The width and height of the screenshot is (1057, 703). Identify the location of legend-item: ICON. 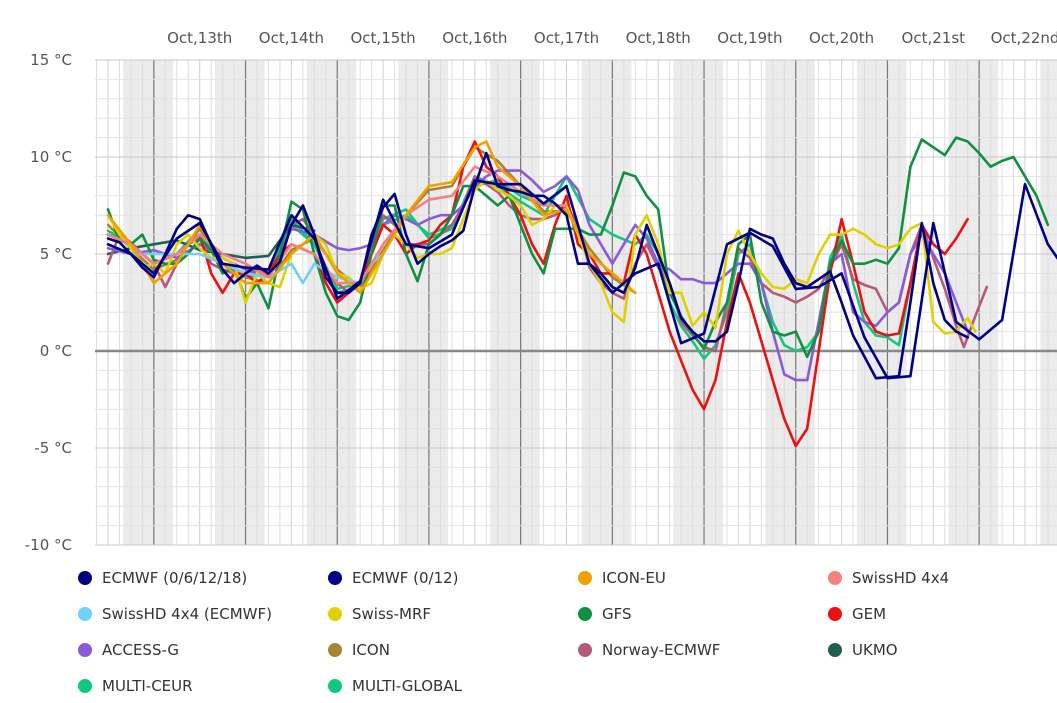
(359, 650).